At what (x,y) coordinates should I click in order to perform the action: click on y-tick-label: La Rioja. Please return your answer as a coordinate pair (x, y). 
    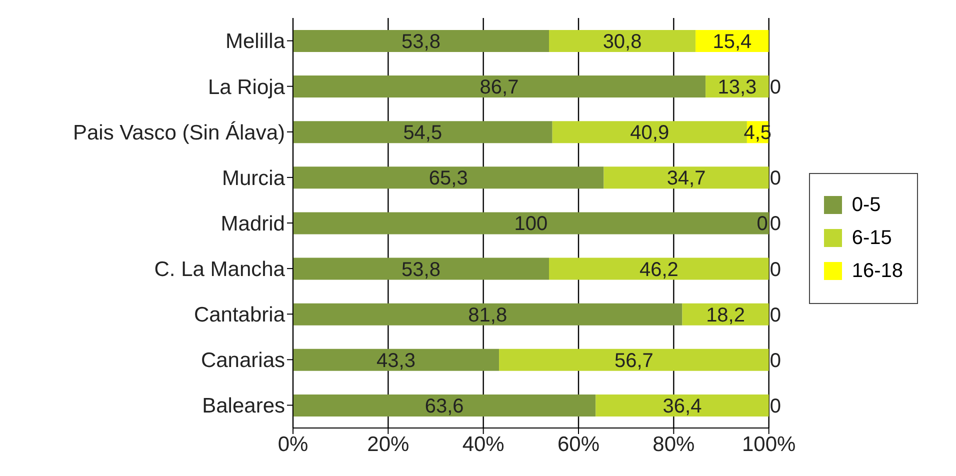
    Looking at the image, I should click on (247, 87).